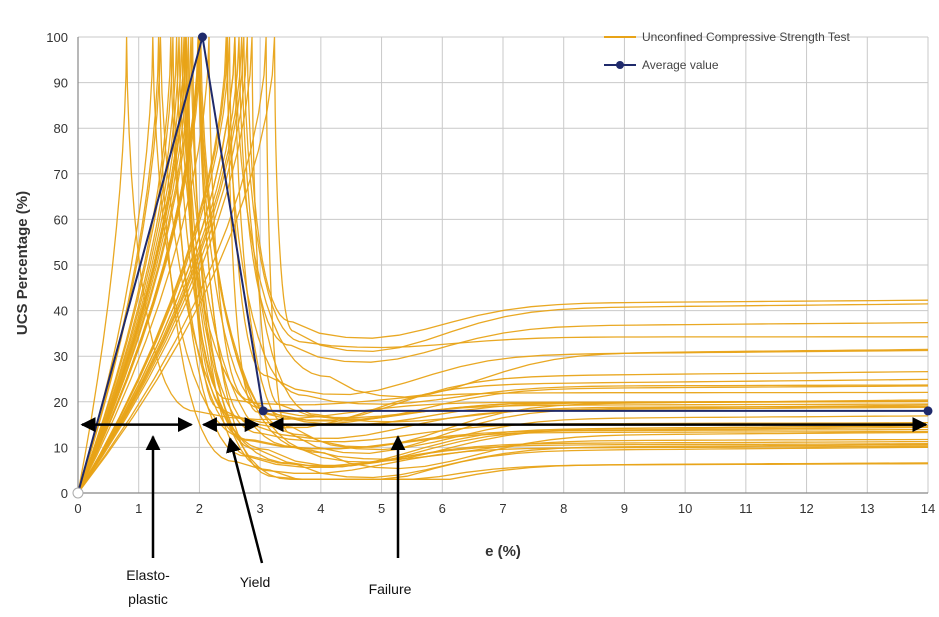  Describe the element at coordinates (245, 500) in the screenshot. I see `phase-pointer` at that location.